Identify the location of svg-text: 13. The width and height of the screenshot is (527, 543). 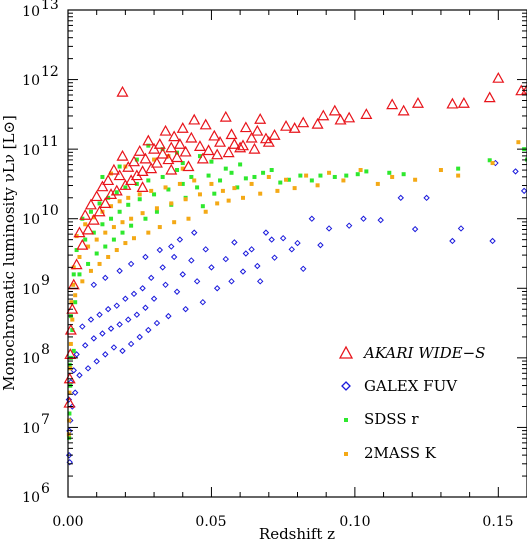
(50, 6).